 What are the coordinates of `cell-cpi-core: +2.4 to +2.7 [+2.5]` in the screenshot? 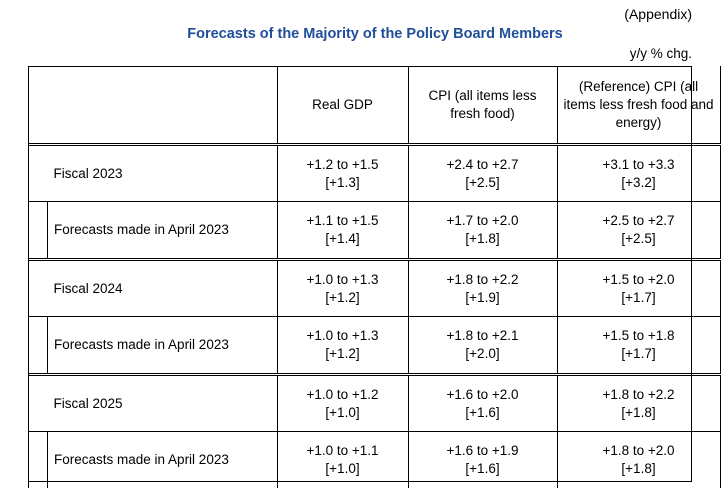 It's located at (483, 172).